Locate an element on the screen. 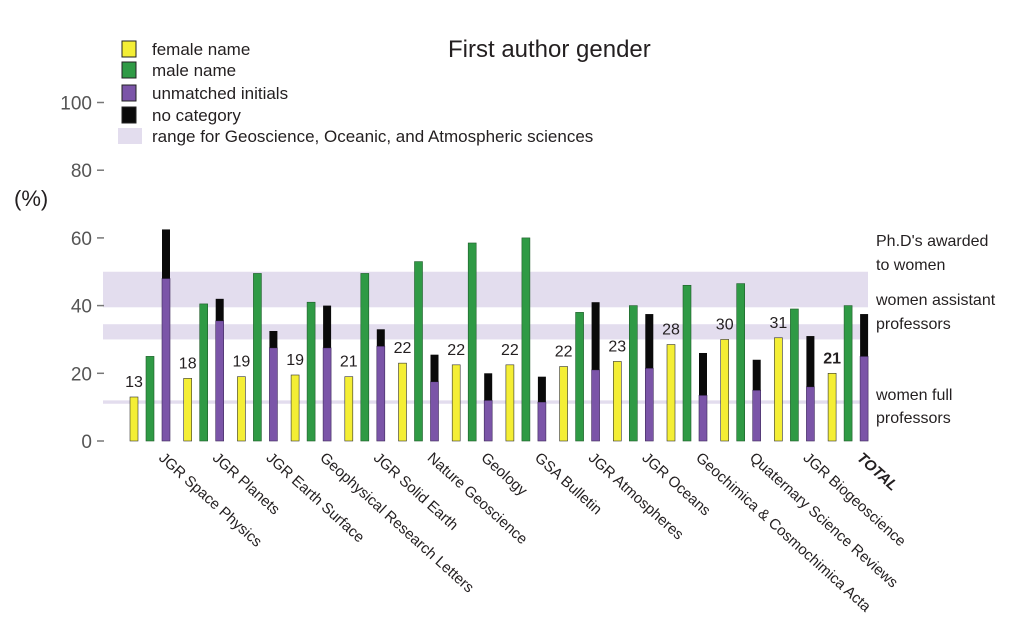 This screenshot has width=1010, height=629. bar-female-jgr-biogeoscience is located at coordinates (778, 389).